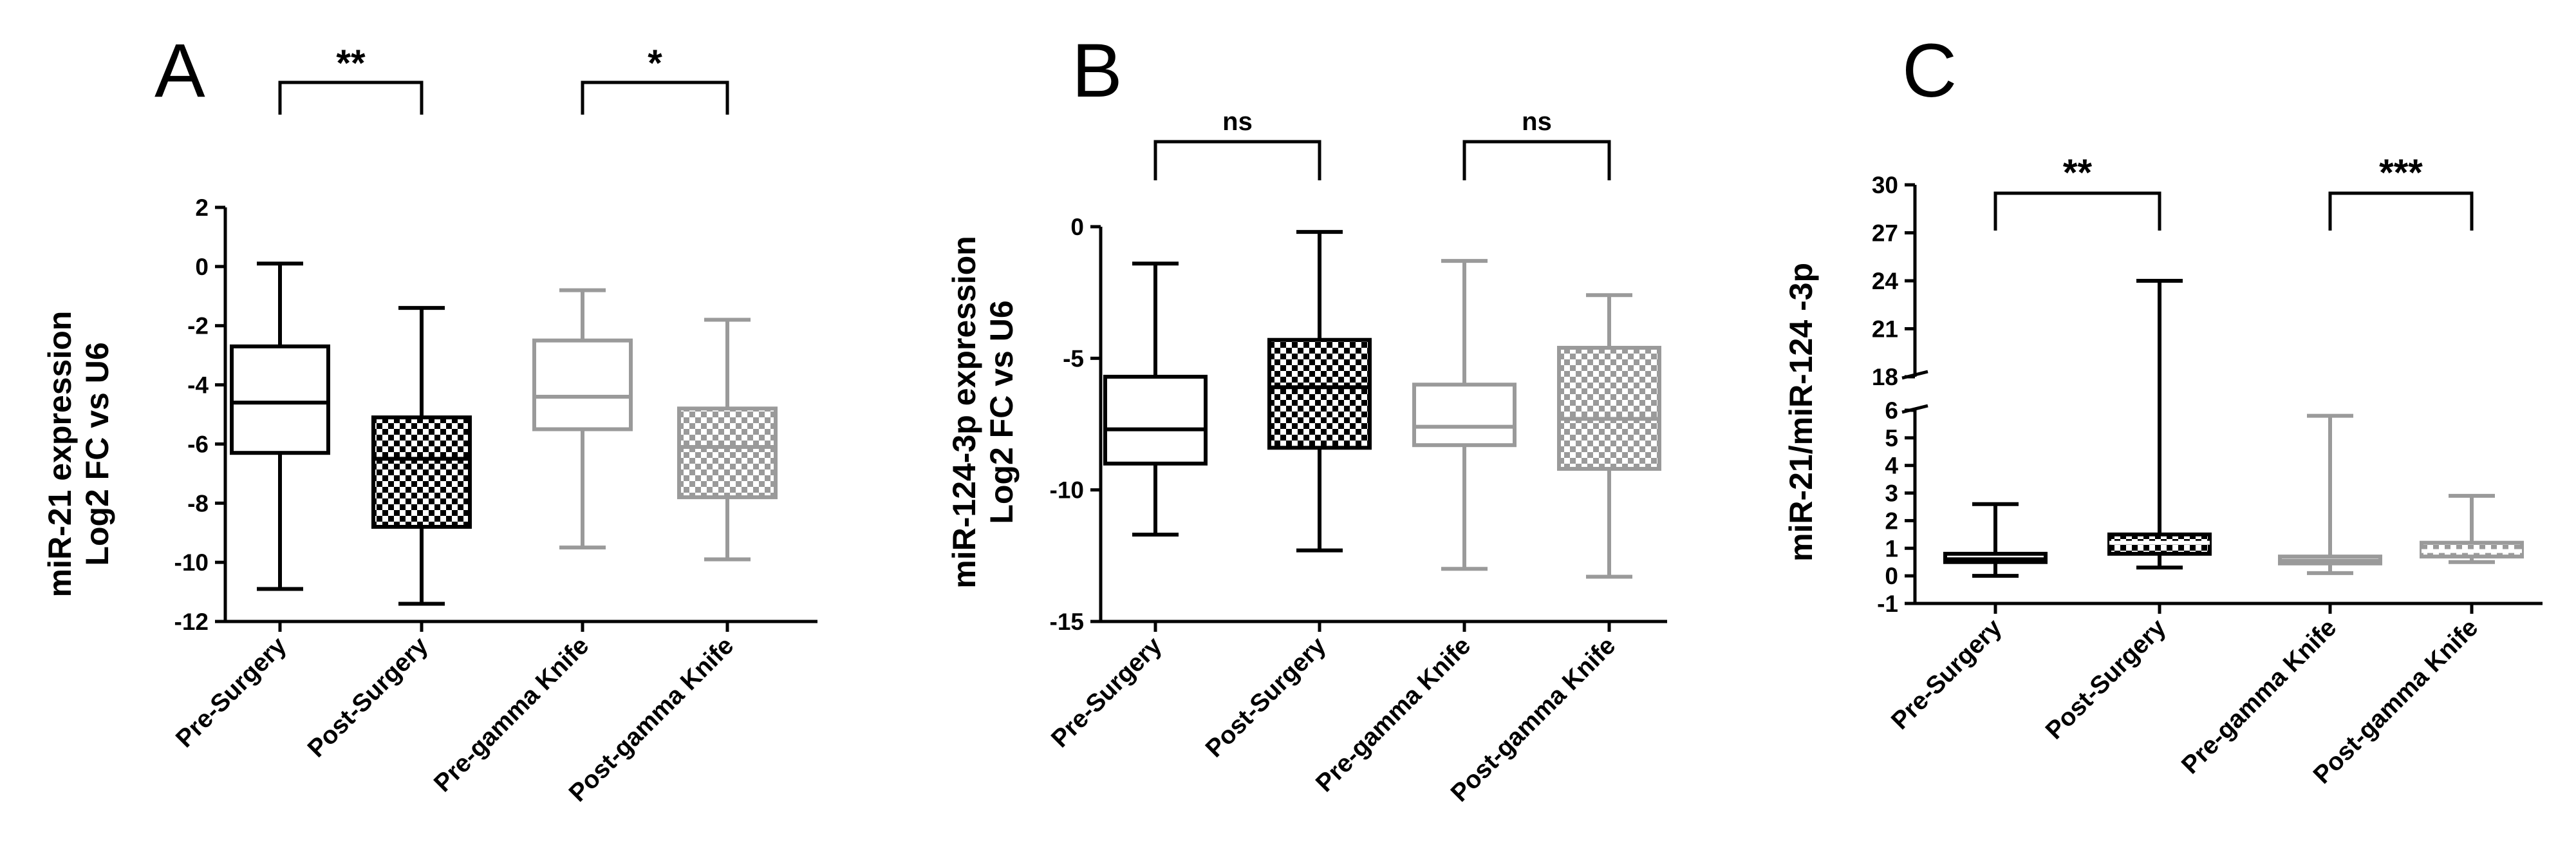 The height and width of the screenshot is (863, 2576). What do you see at coordinates (60, 454) in the screenshot?
I see `panel-a-ylabel-line1: miR-21 expression` at bounding box center [60, 454].